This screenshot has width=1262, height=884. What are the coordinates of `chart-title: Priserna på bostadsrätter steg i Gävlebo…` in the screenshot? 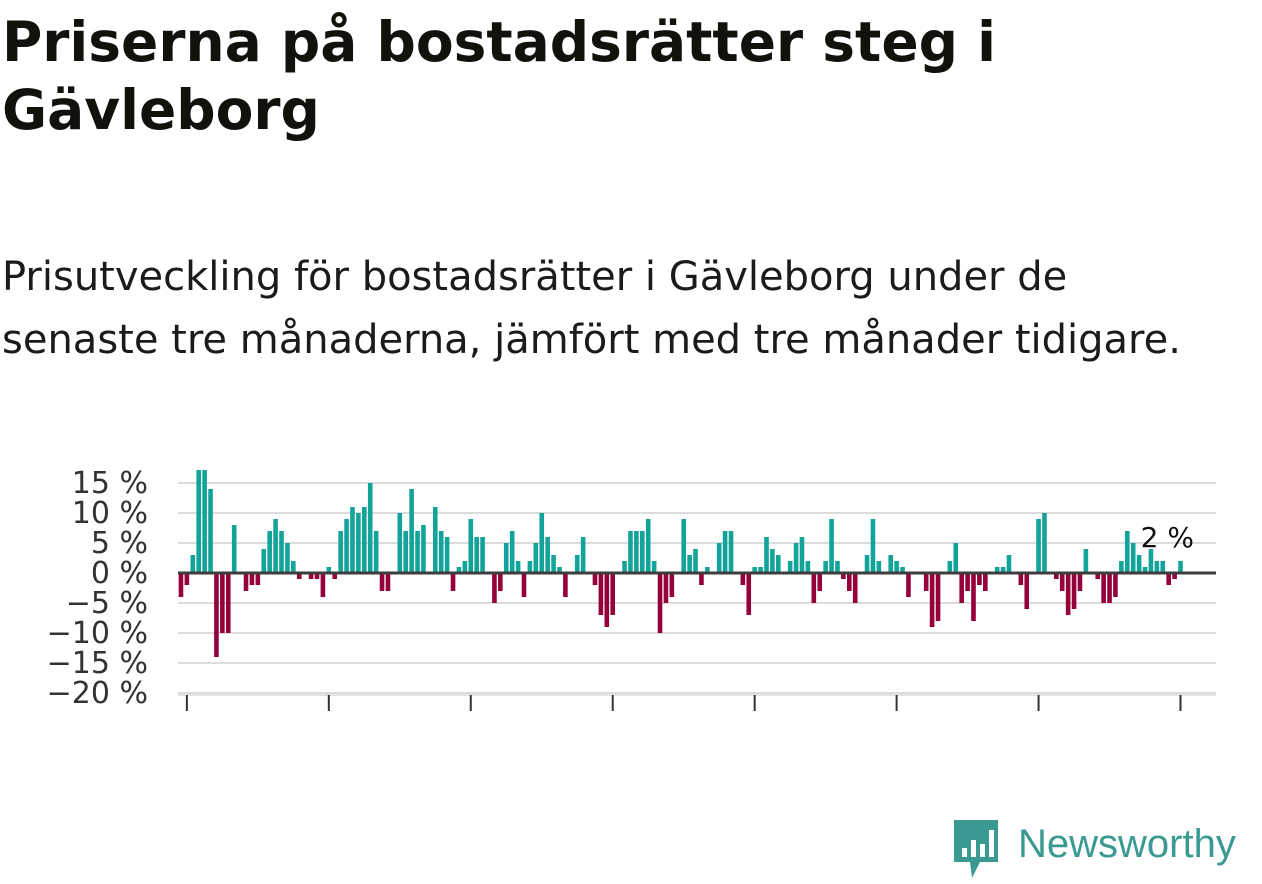 It's located at (499, 76).